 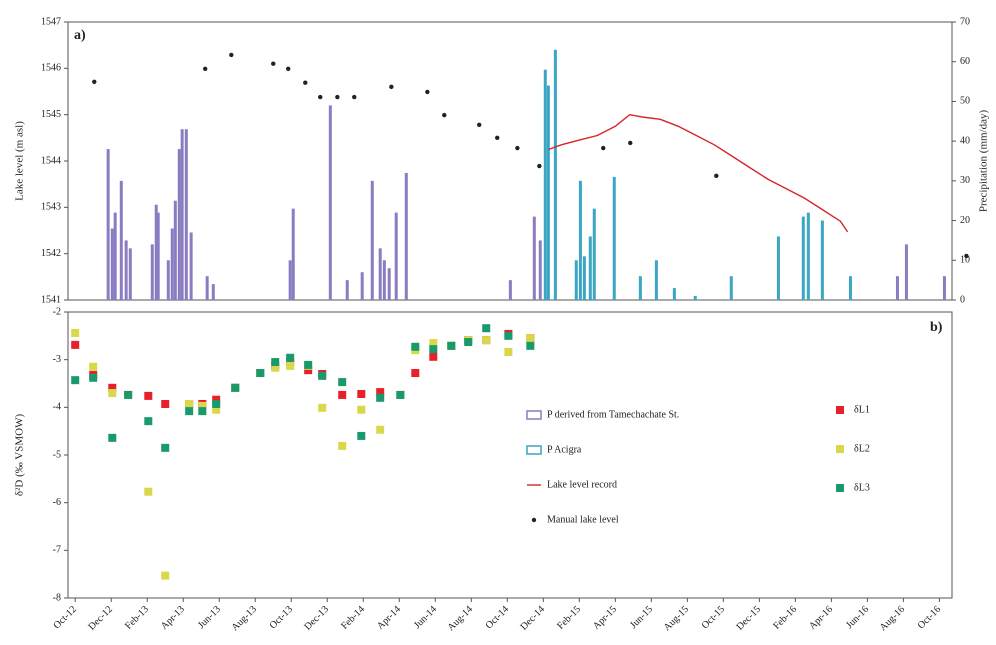 What do you see at coordinates (929, 617) in the screenshot?
I see `x-tick-label: Oct-16` at bounding box center [929, 617].